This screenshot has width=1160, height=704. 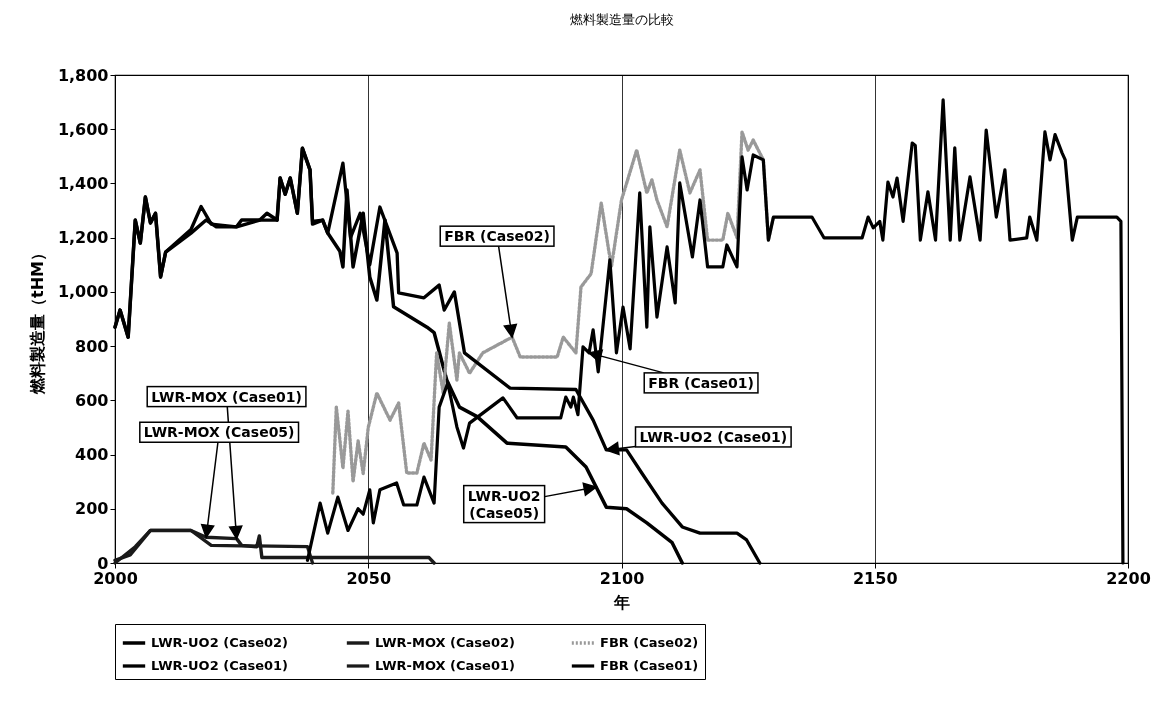 What do you see at coordinates (622, 578) in the screenshot?
I see `x-tick-label: 2100` at bounding box center [622, 578].